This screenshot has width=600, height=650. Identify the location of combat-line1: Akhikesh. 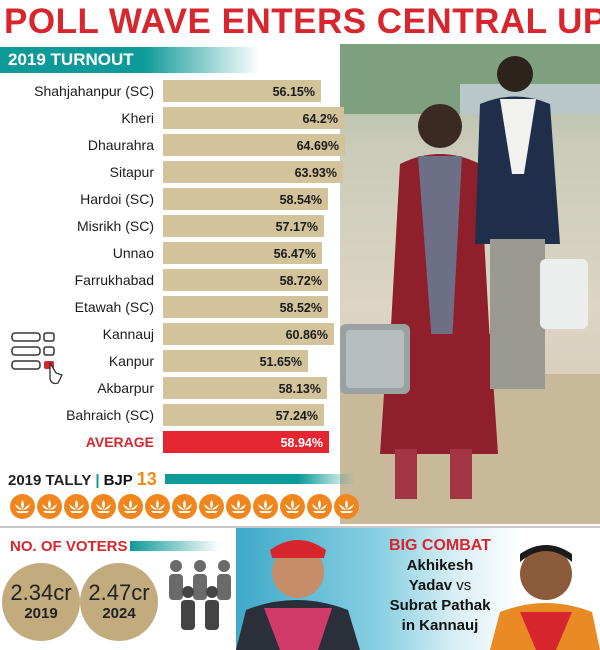
(440, 565).